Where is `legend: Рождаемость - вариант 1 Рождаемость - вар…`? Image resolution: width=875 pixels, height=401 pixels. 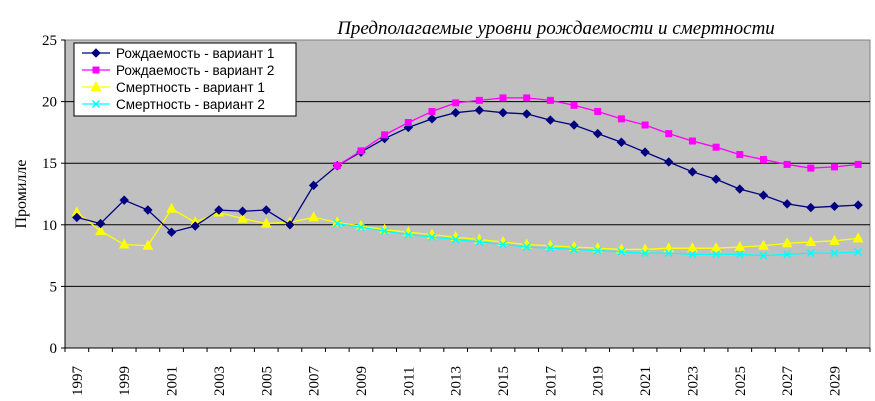
legend: Рождаемость - вариант 1 Рождаемость - вар… is located at coordinates (185, 79).